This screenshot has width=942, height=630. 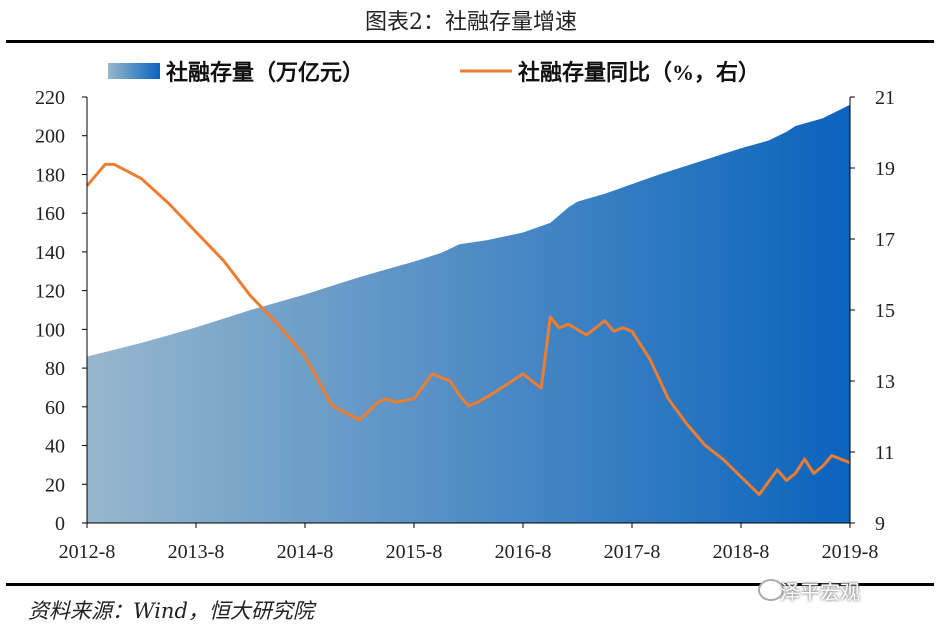 What do you see at coordinates (196, 552) in the screenshot?
I see `x-tick-label: 2013-8` at bounding box center [196, 552].